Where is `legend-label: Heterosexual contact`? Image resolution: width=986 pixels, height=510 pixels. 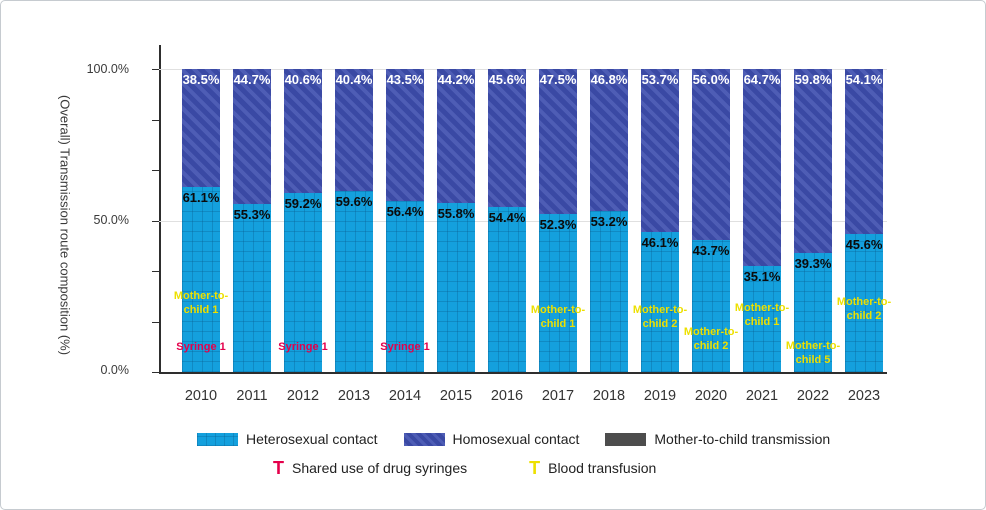
legend-label: Heterosexual contact is located at coordinates (312, 439).